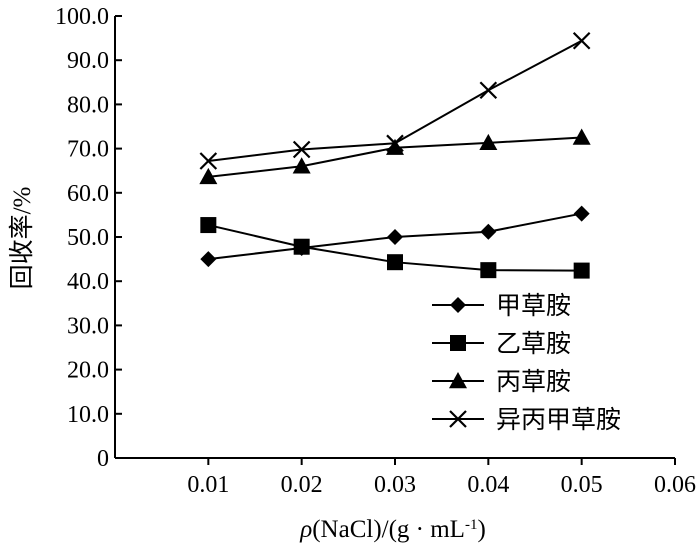  What do you see at coordinates (88, 282) in the screenshot?
I see `y-tick-label-4: 40.0` at bounding box center [88, 282].